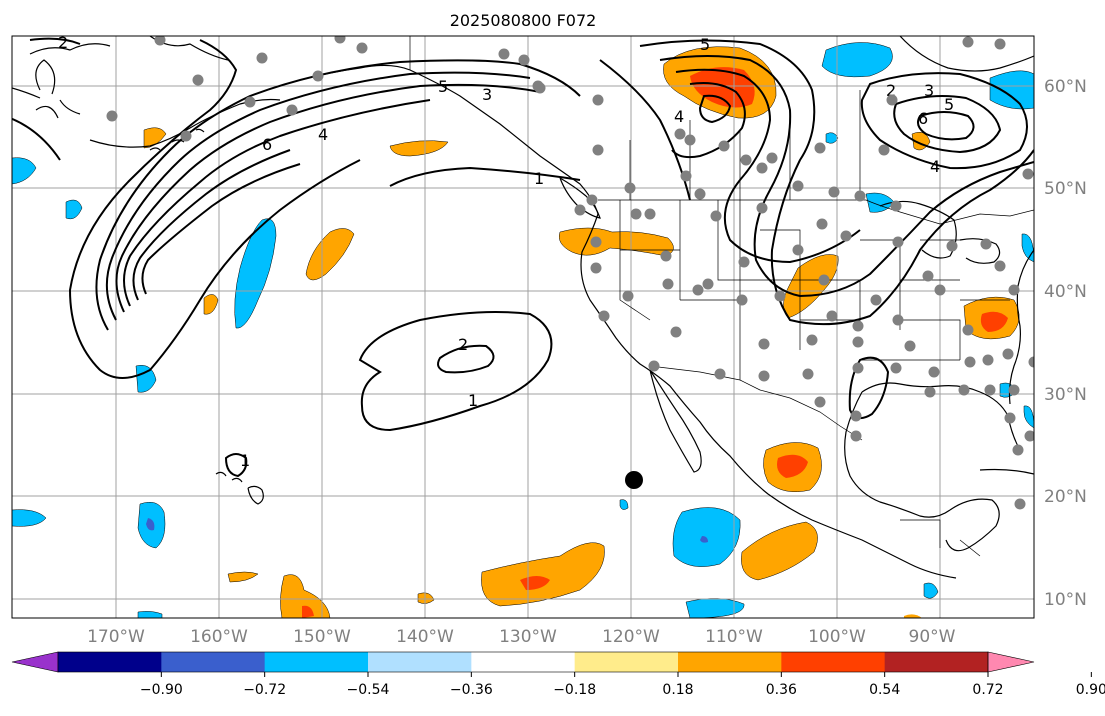  What do you see at coordinates (679, 116) in the screenshot?
I see `contour-label: 4` at bounding box center [679, 116].